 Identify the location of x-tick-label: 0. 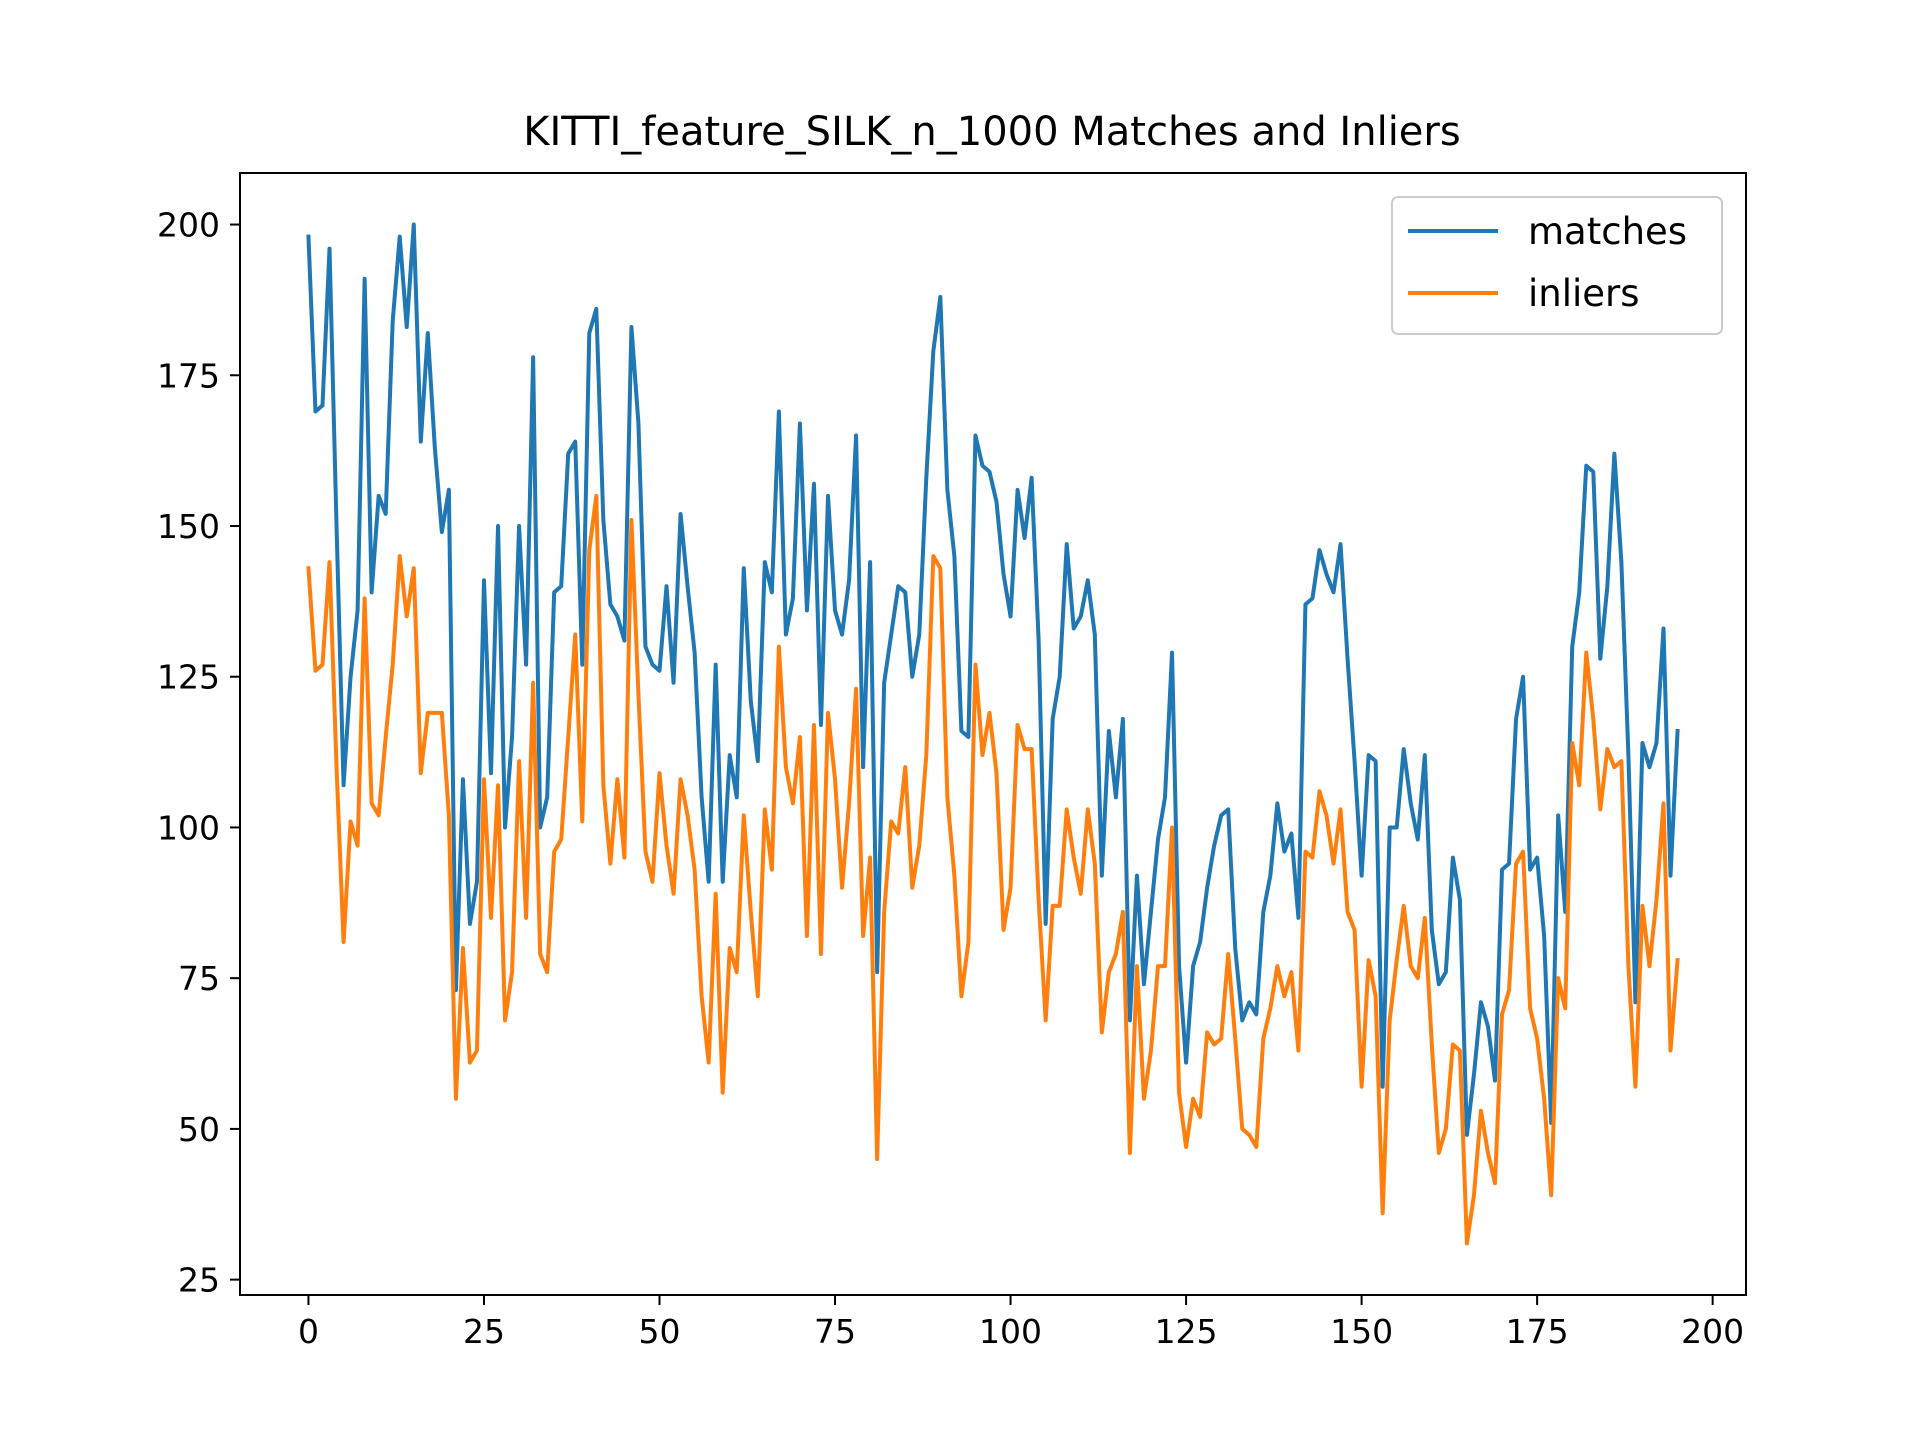
(308, 1331).